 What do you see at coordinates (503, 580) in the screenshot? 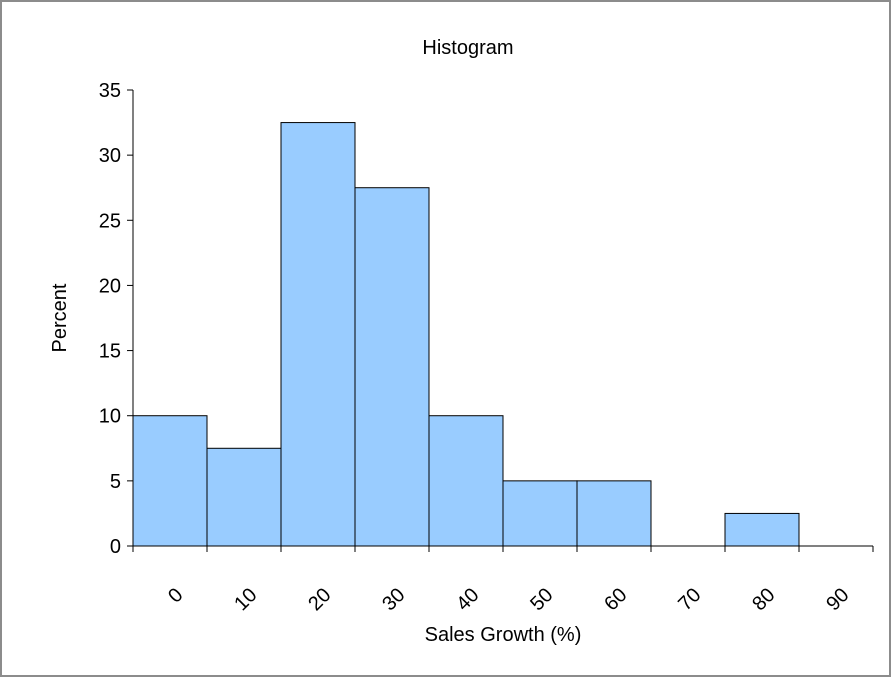
I see `x-axis-ticks: 0 10 20 30 40 50 60 70 80 90` at bounding box center [503, 580].